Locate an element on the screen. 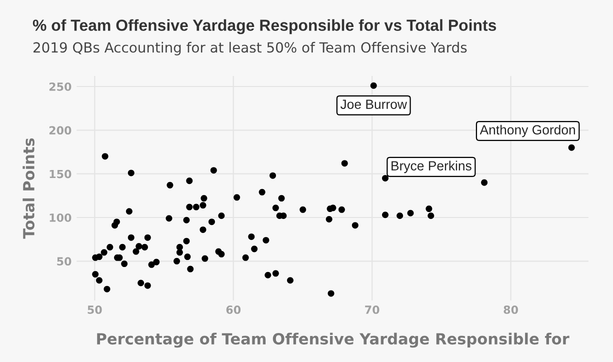 Image resolution: width=613 pixels, height=362 pixels. annotation: Joe Burrow is located at coordinates (374, 104).